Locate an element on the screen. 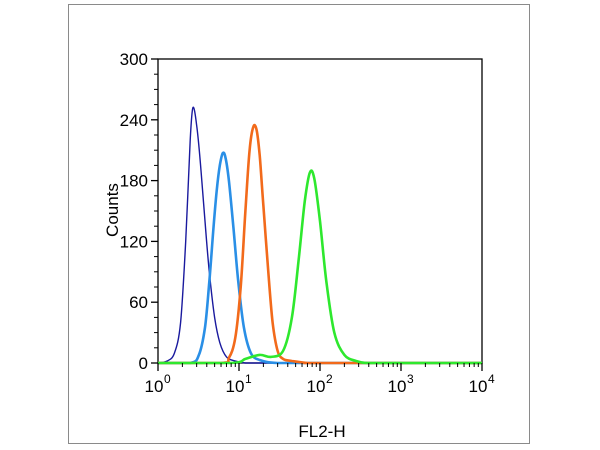 Image resolution: width=600 pixels, height=450 pixels. x-tick-exponent: 3 is located at coordinates (410, 379).